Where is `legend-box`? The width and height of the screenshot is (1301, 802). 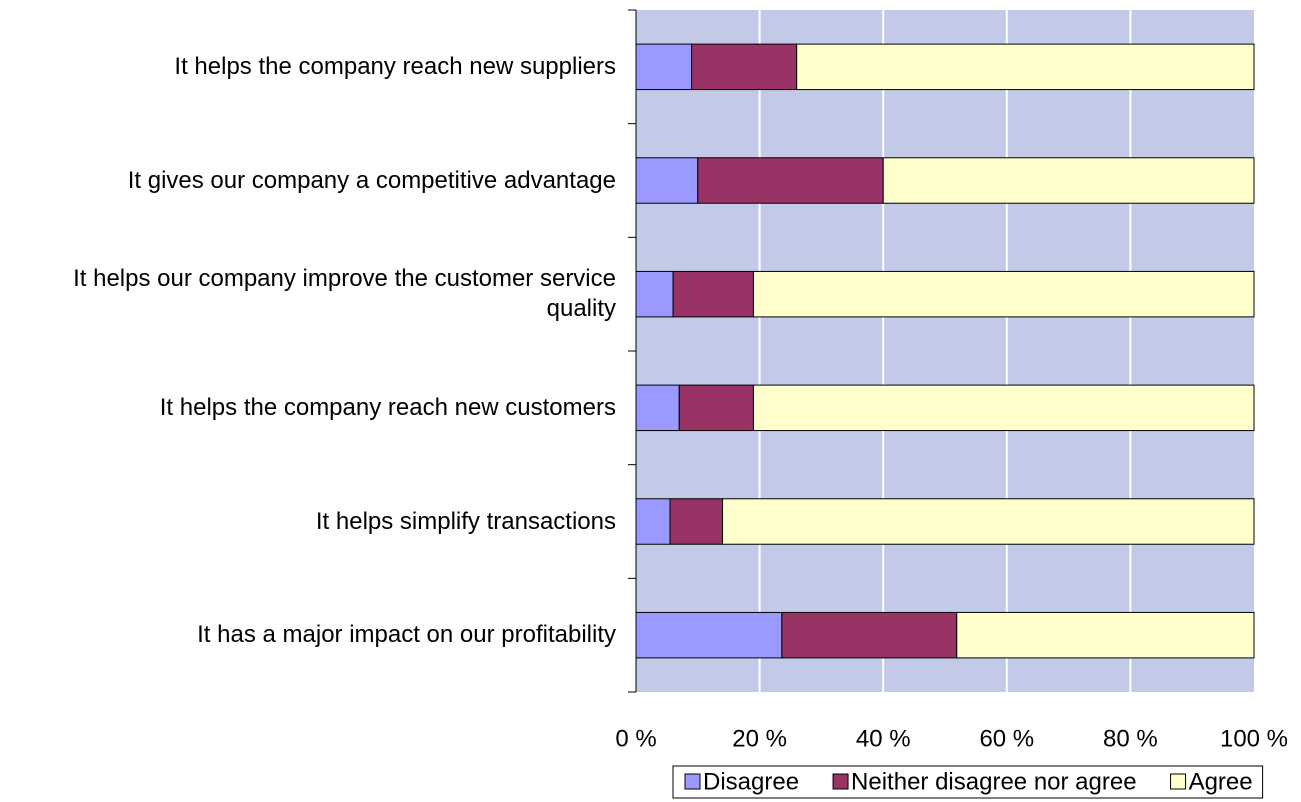
legend-box is located at coordinates (968, 782).